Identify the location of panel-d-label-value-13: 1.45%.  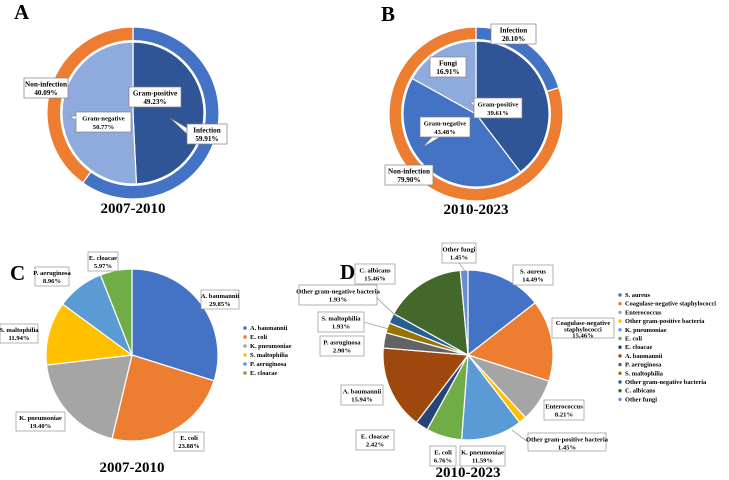
(459, 258).